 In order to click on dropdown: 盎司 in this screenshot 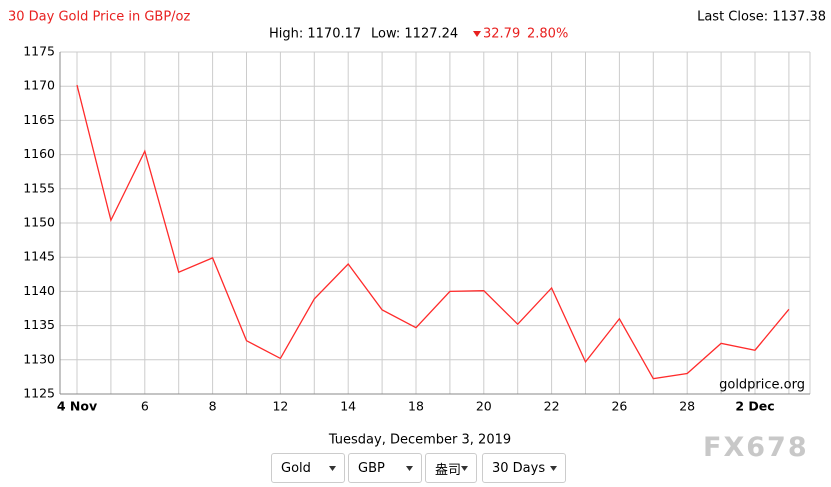, I will do `click(451, 468)`.